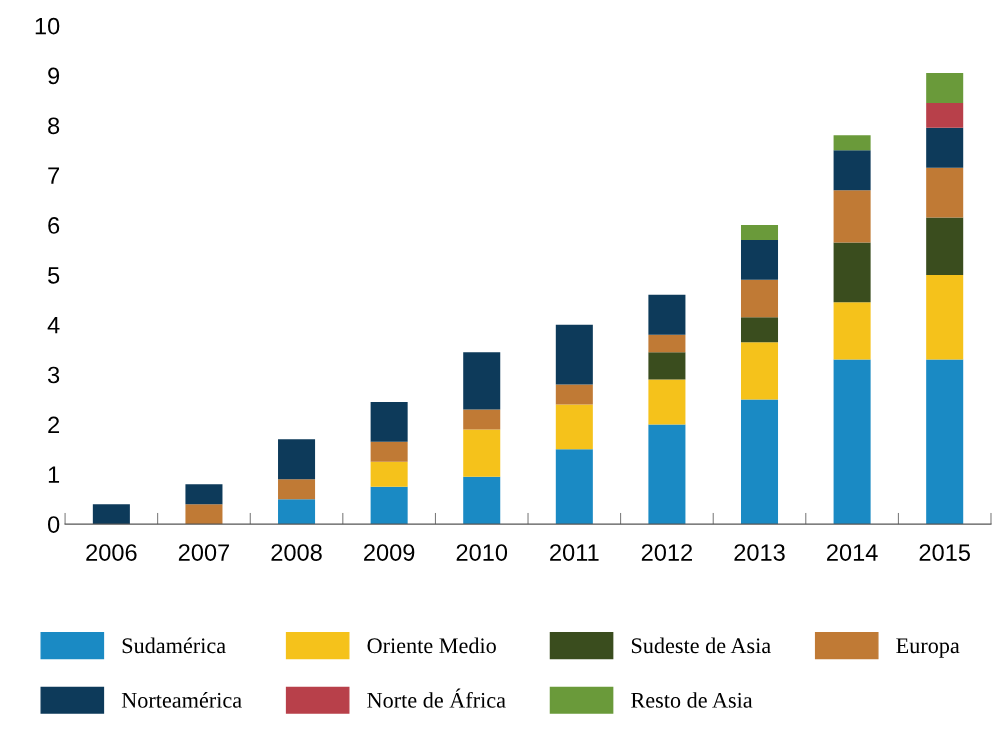  I want to click on y-tick-label: 10, so click(47, 26).